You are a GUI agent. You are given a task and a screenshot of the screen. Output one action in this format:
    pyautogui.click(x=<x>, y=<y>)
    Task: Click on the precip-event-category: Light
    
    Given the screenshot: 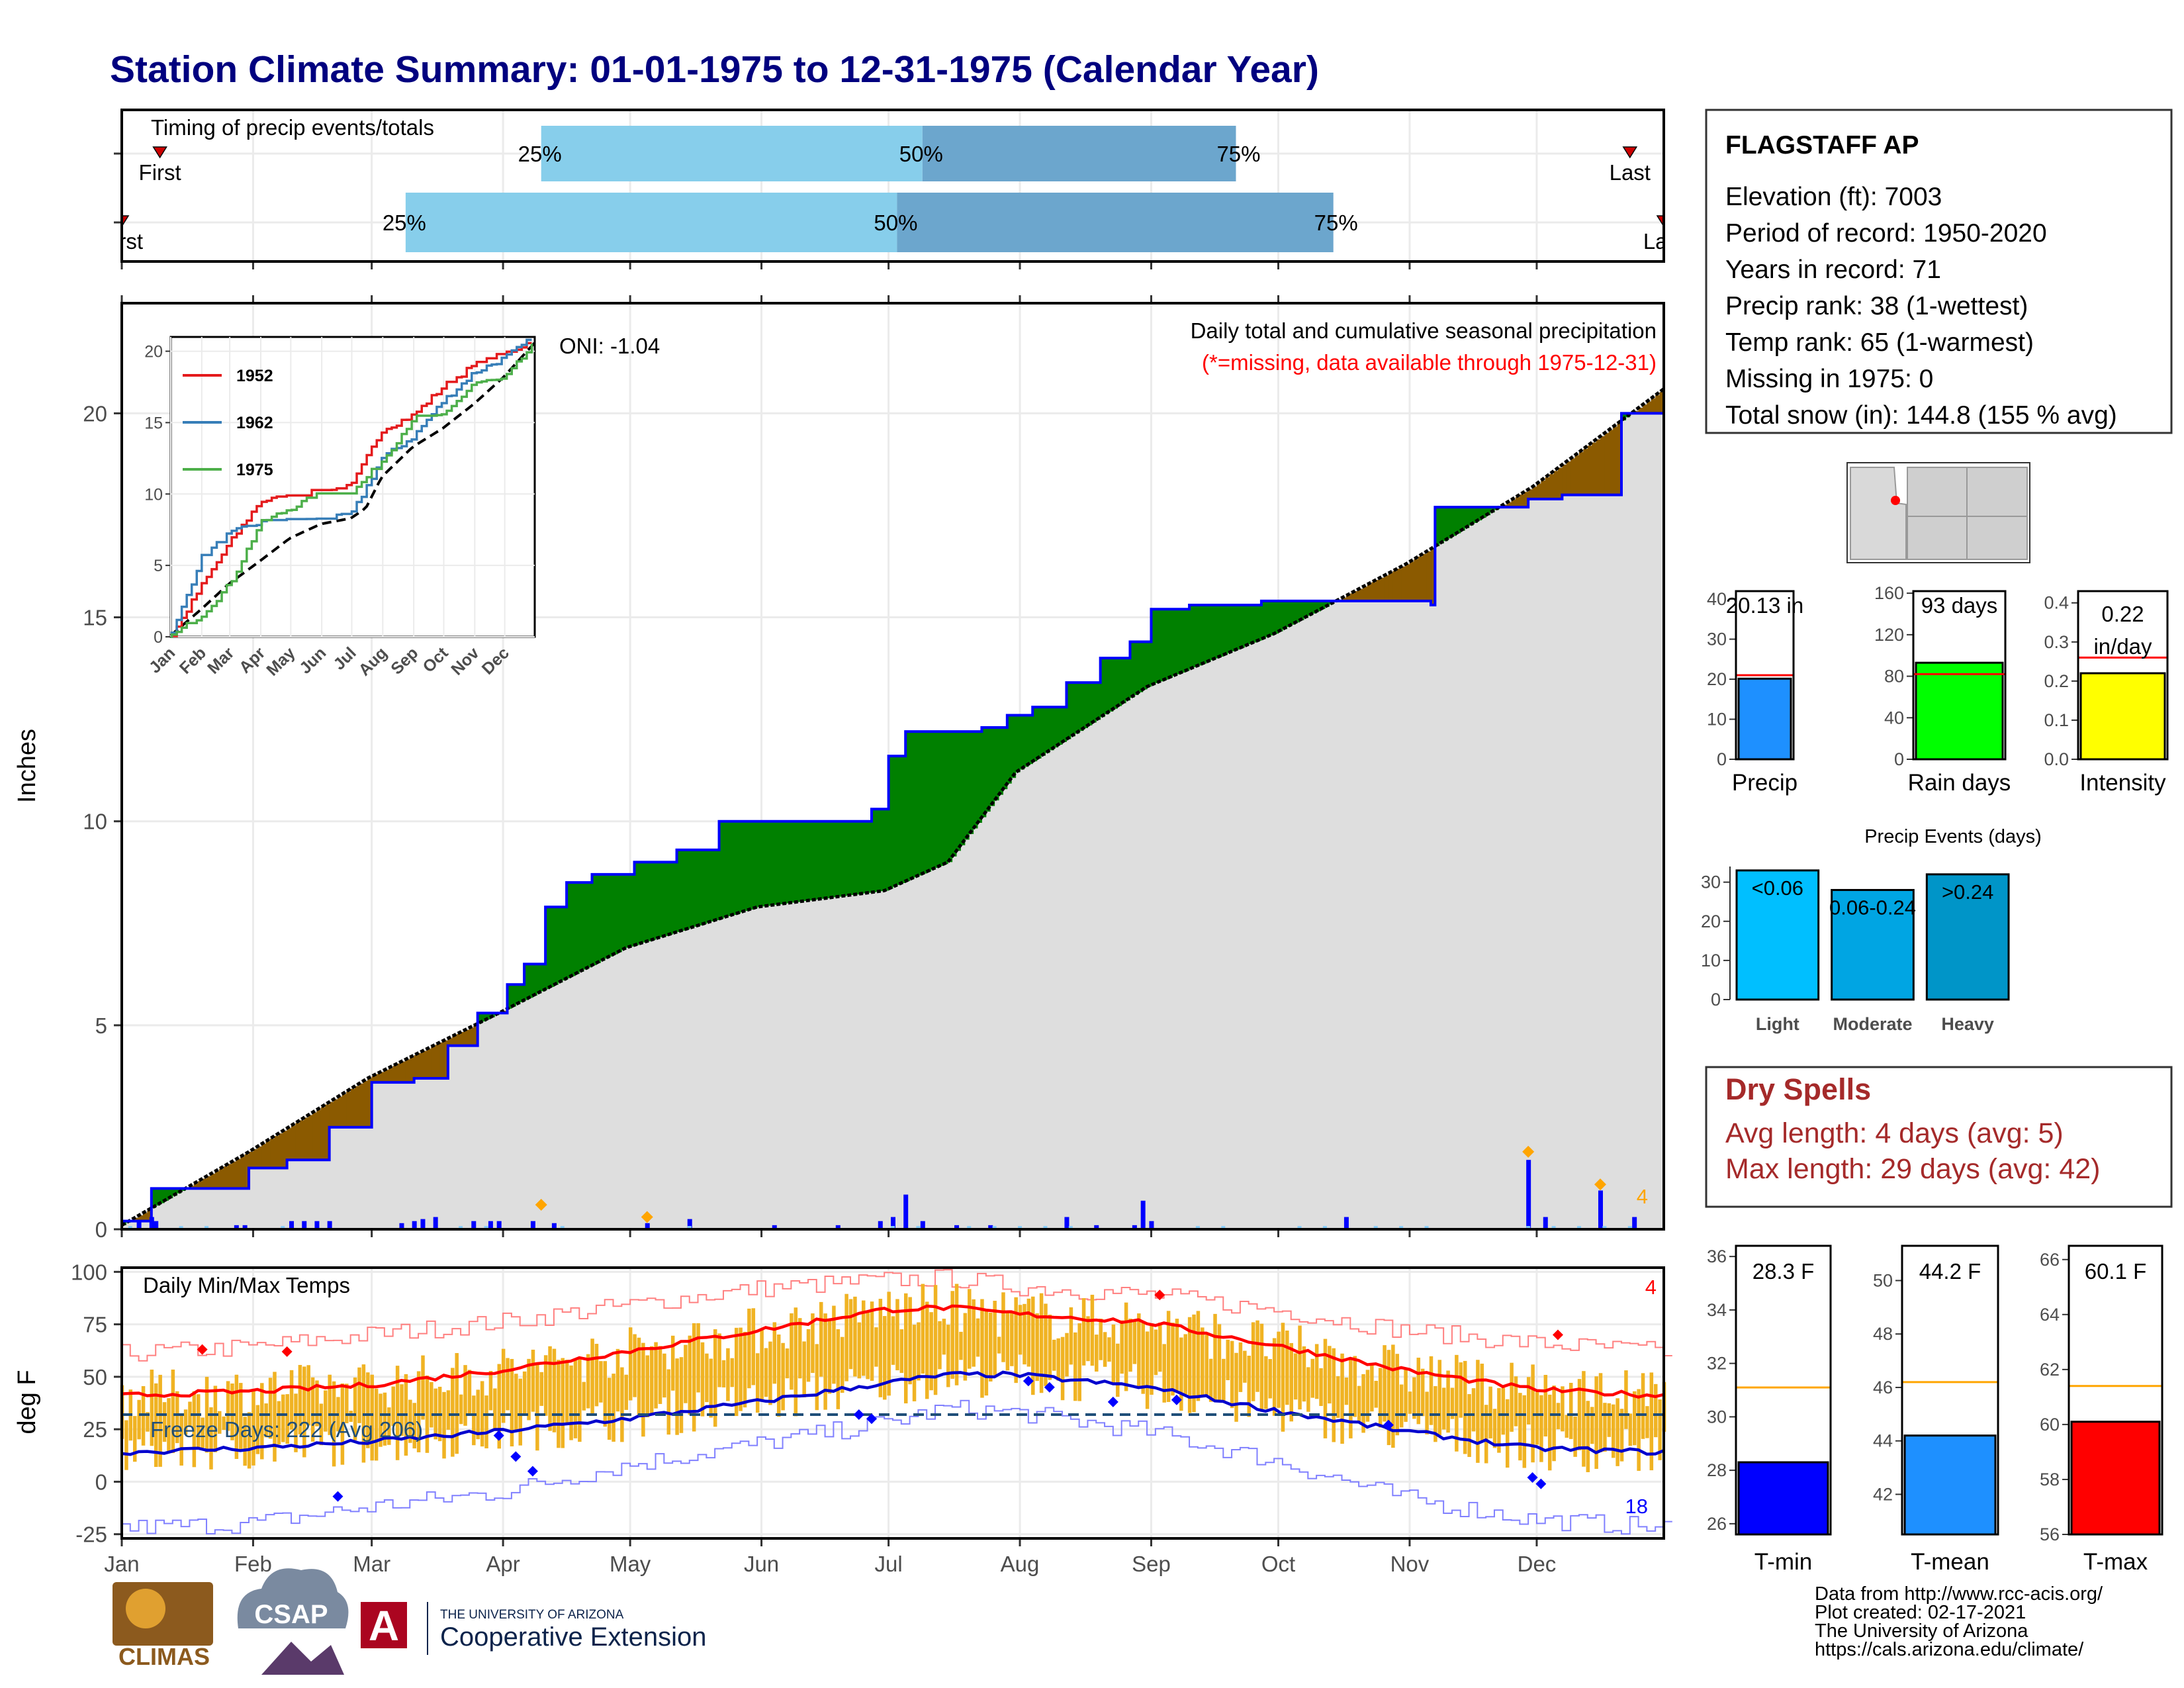 What is the action you would take?
    pyautogui.click(x=1777, y=1024)
    